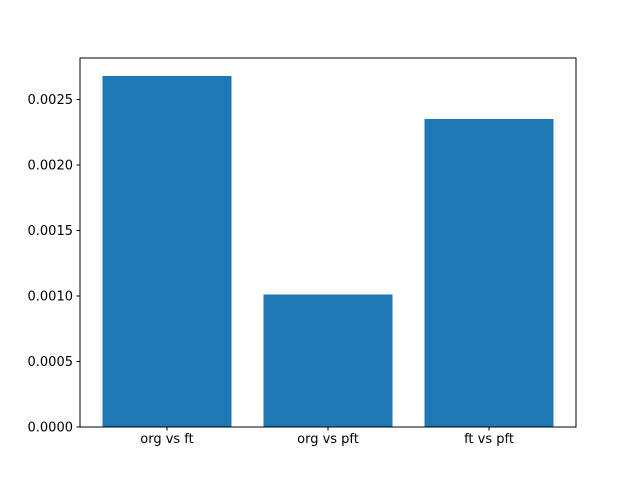 The image size is (640, 480). What do you see at coordinates (51, 100) in the screenshot?
I see `y-tick-label: 0.0025` at bounding box center [51, 100].